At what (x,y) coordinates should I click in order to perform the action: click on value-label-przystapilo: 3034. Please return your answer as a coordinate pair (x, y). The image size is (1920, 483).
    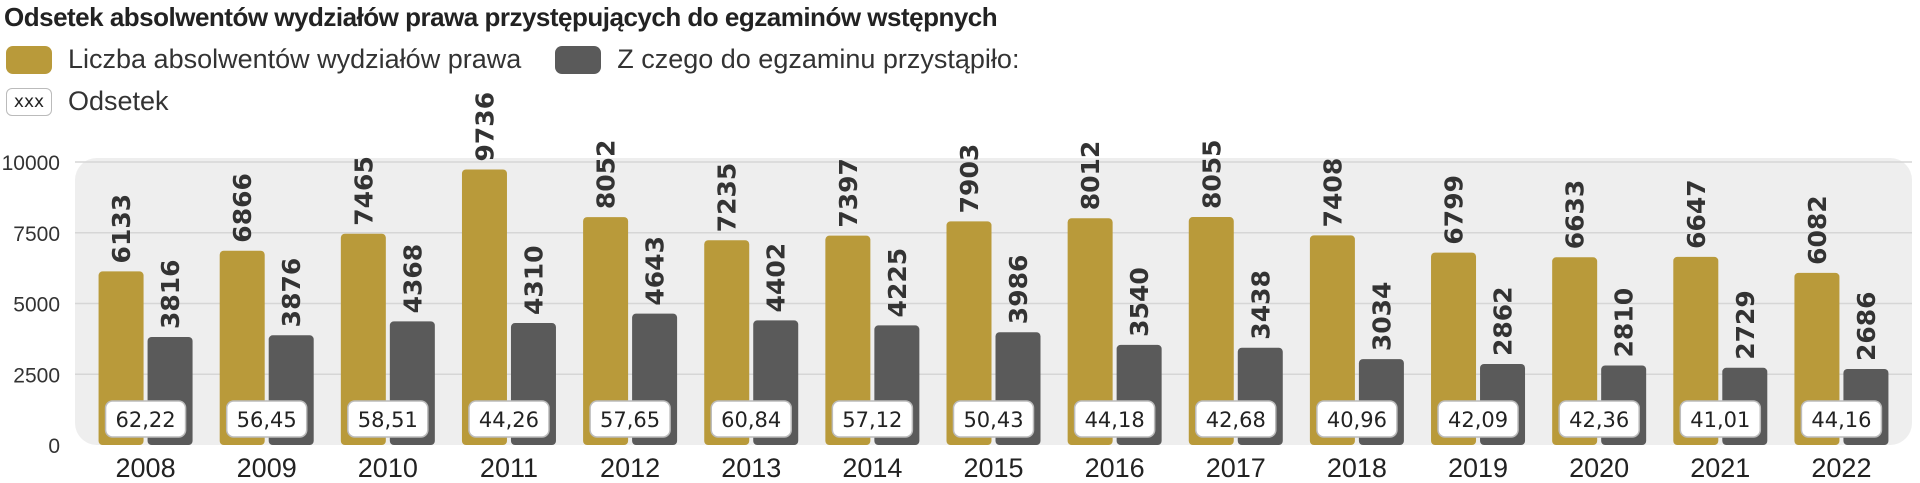
    Looking at the image, I should click on (1381, 317).